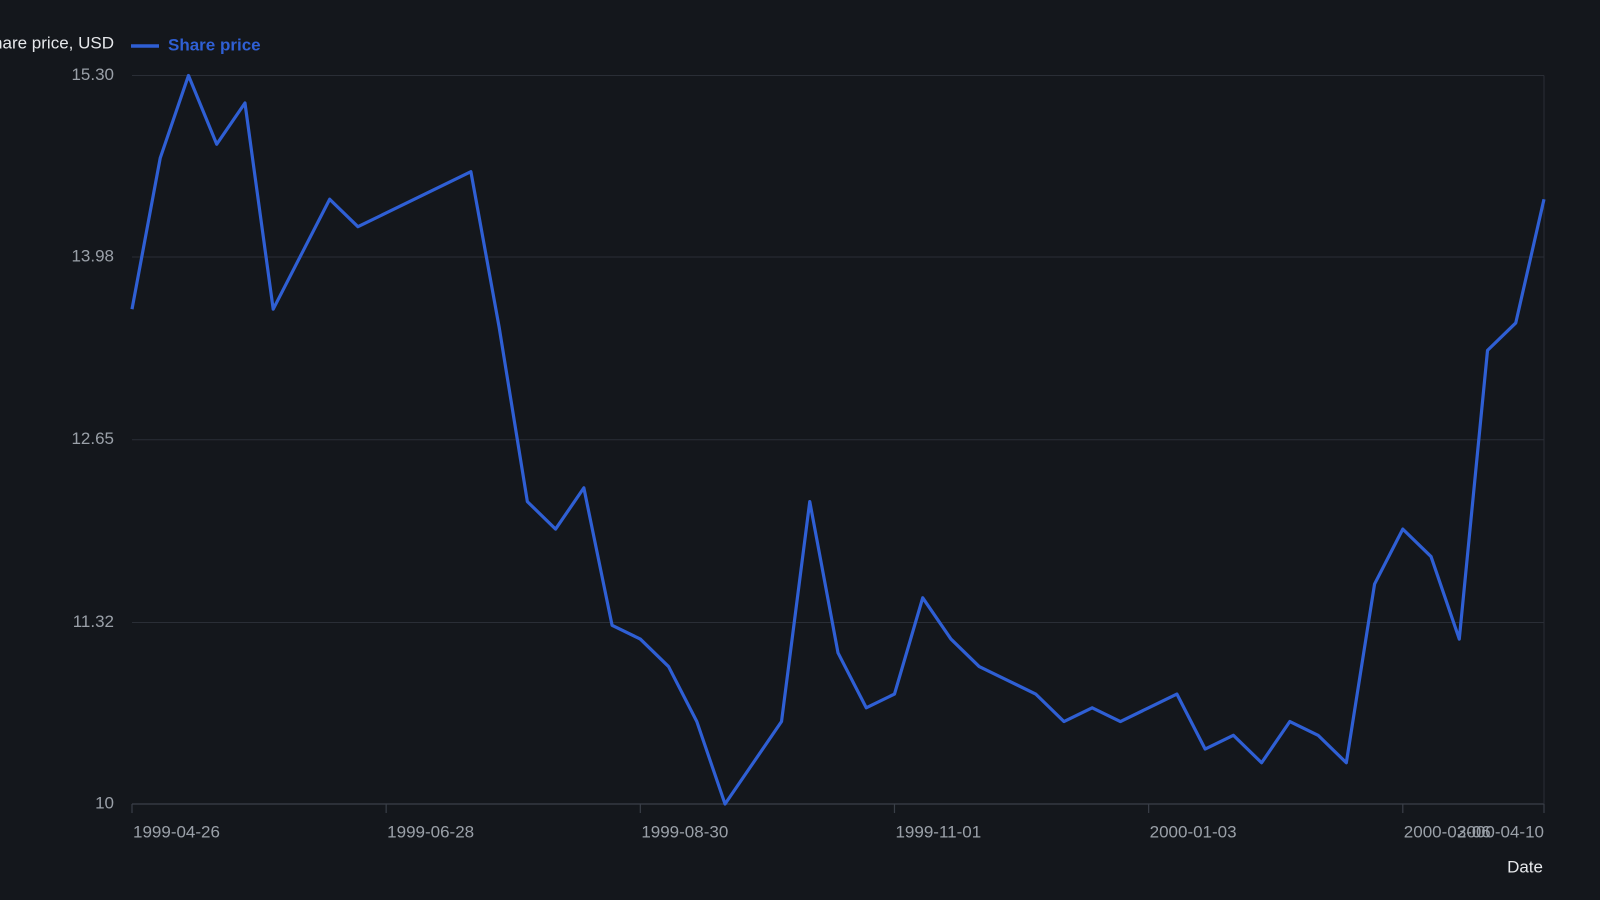 The image size is (1600, 900). I want to click on legend-label: Share price, so click(214, 44).